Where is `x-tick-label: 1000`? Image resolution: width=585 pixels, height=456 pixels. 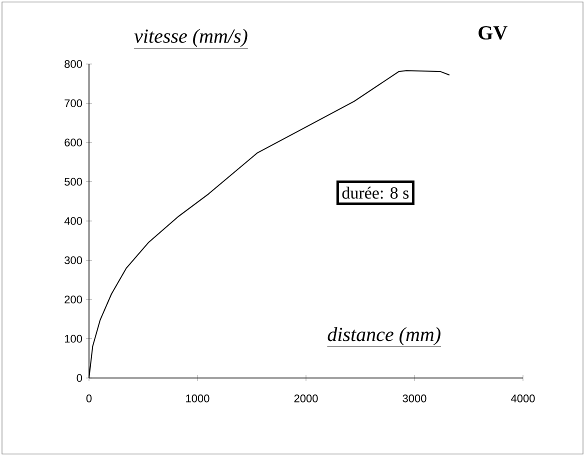 x-tick-label: 1000 is located at coordinates (198, 398).